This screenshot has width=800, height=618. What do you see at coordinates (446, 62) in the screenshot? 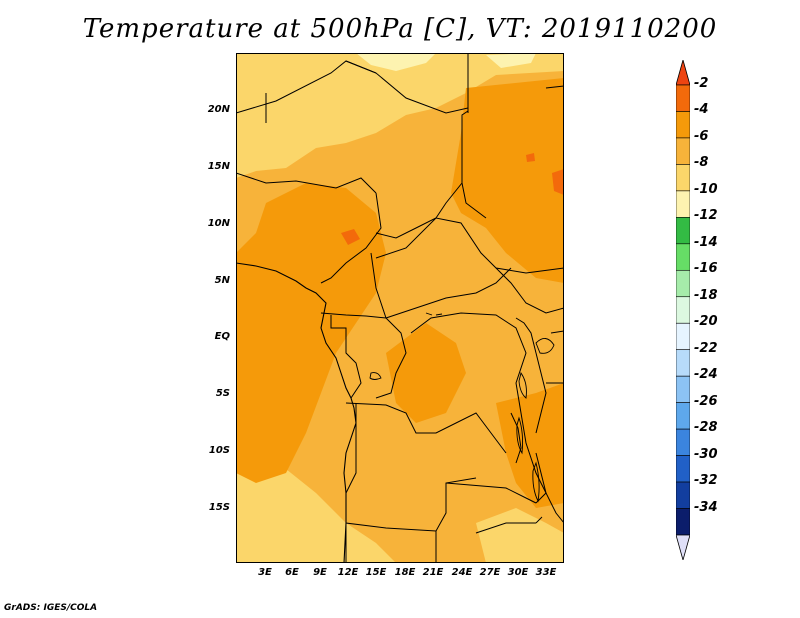
I see `field-minus10-minus12-north` at bounding box center [446, 62].